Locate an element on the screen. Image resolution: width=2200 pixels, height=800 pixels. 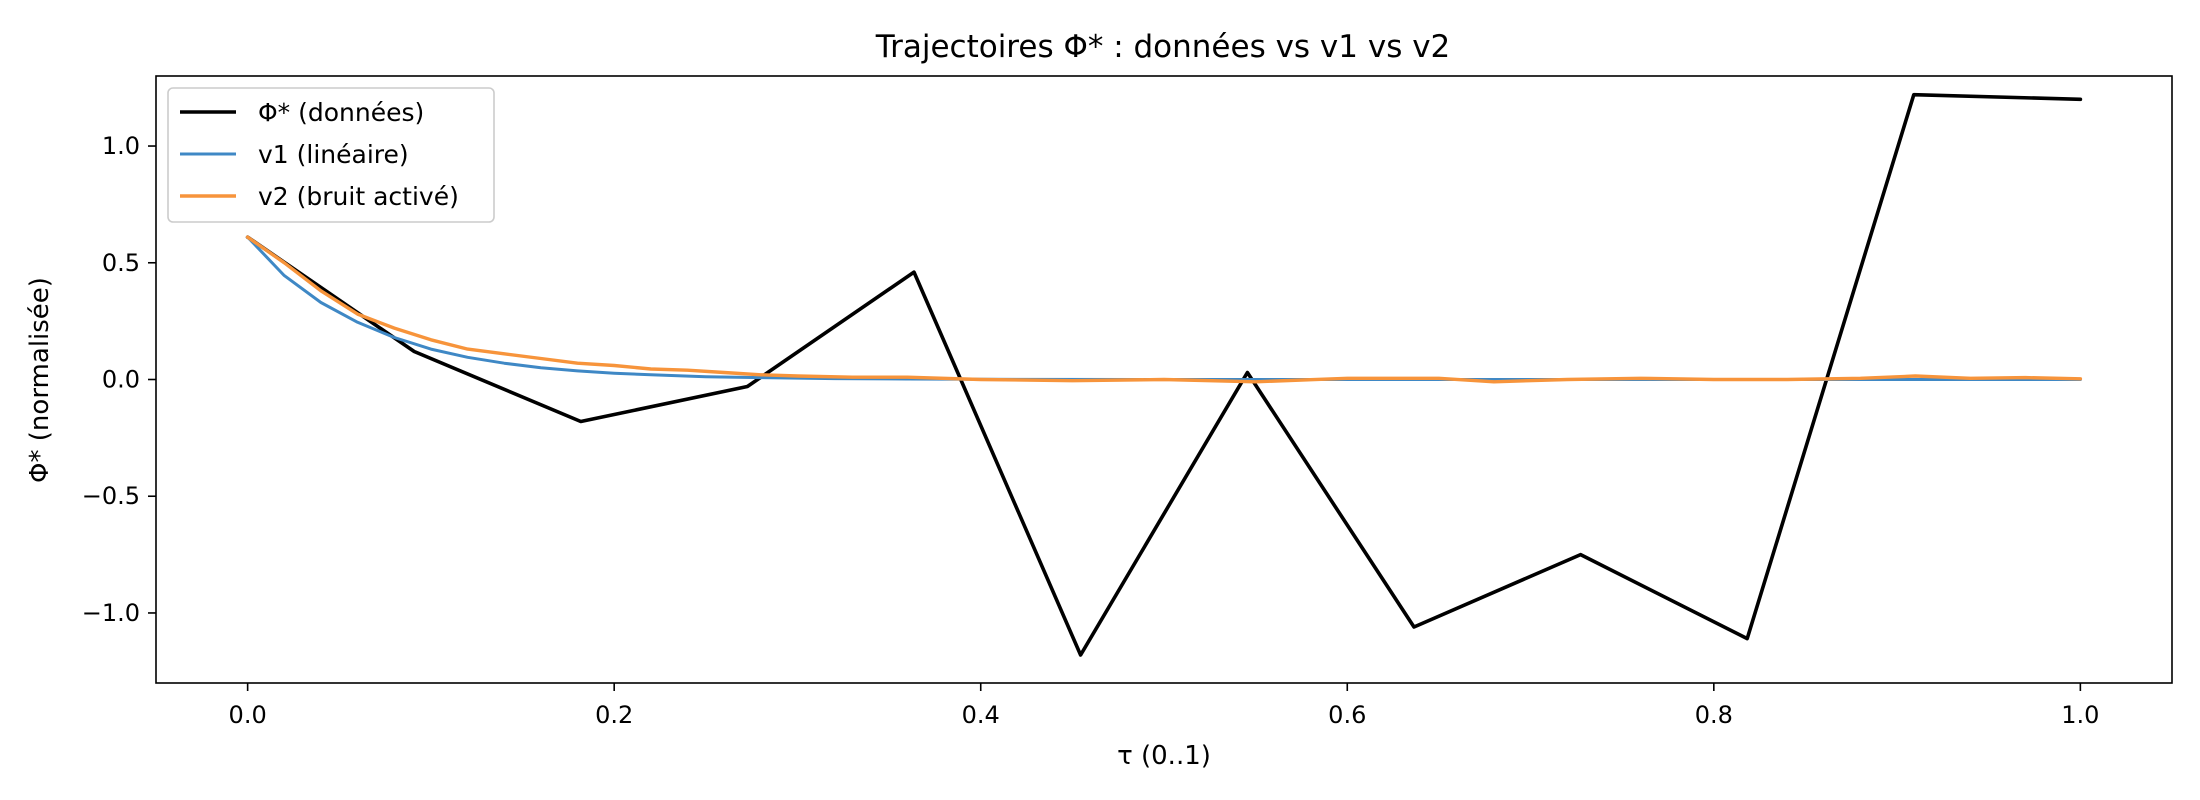
x-axis-label: τ (0..1) is located at coordinates (1164, 756).